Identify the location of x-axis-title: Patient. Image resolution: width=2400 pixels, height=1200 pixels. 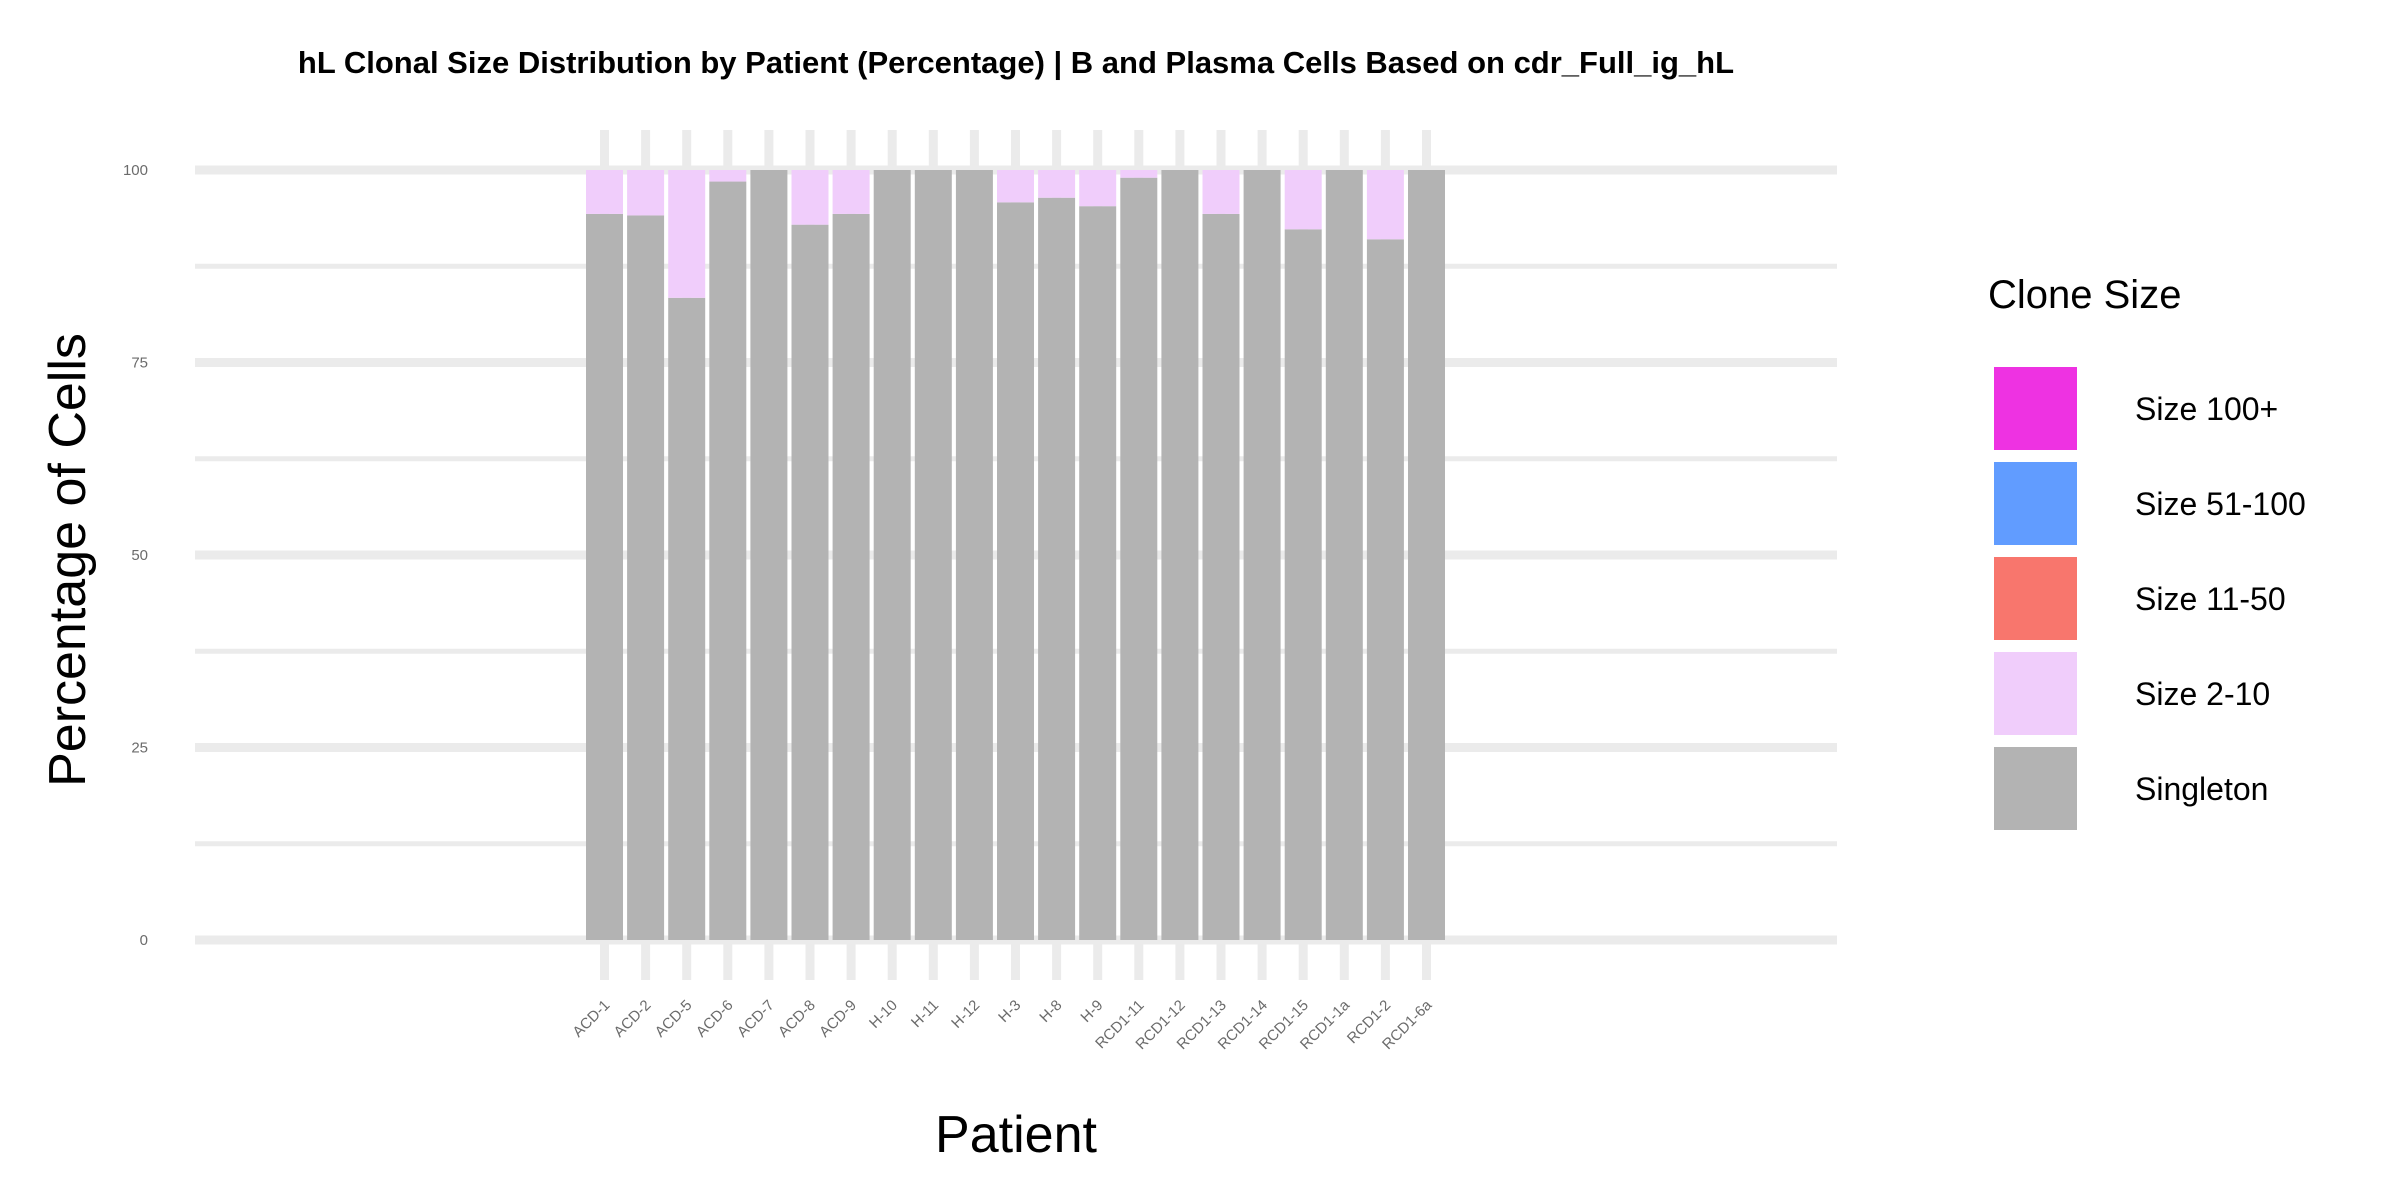
(1016, 1135).